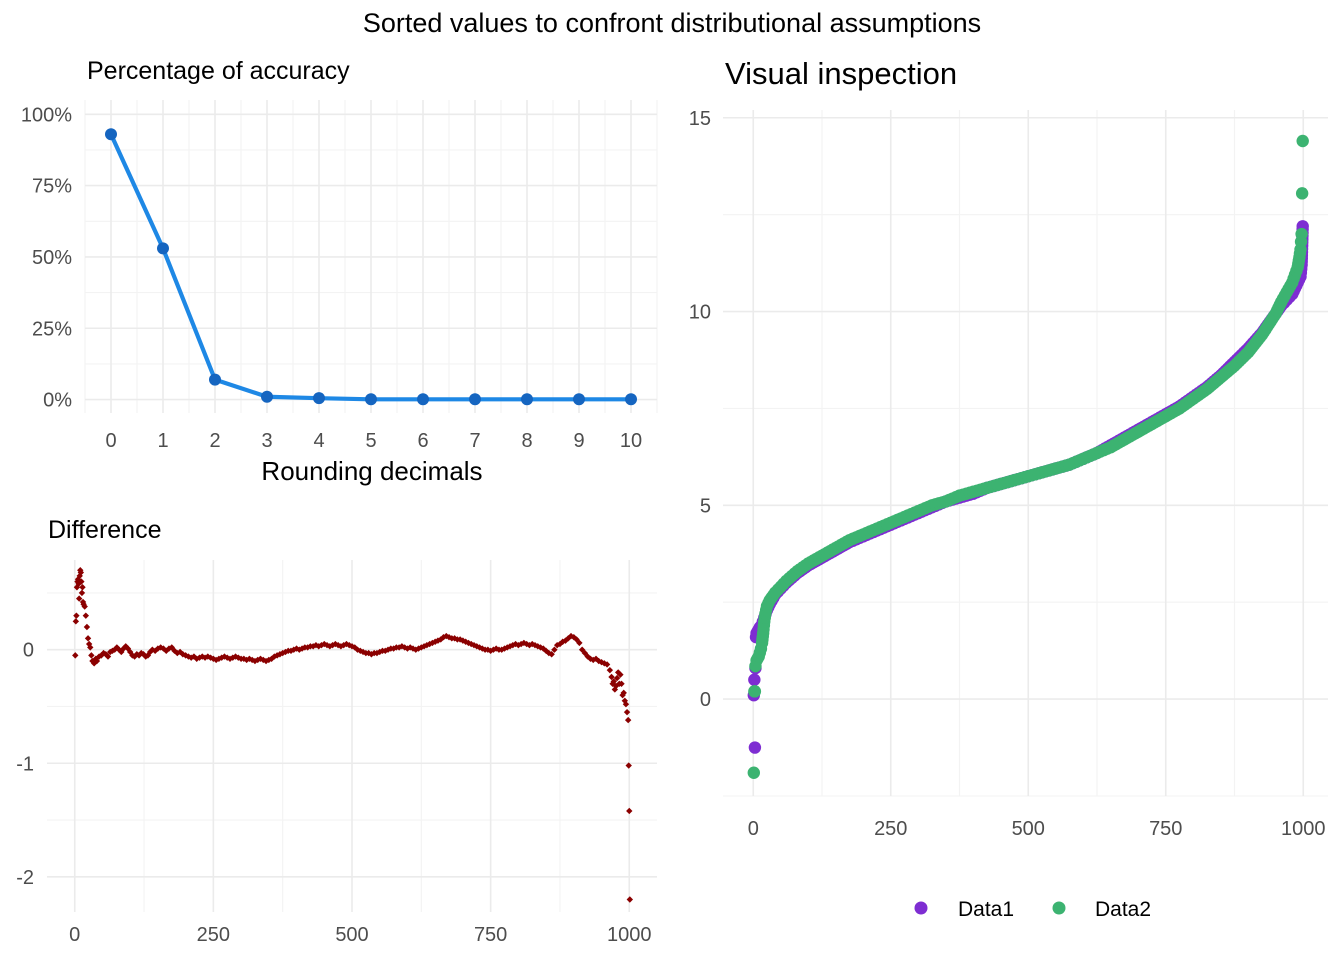 The image size is (1344, 960). What do you see at coordinates (25, 764) in the screenshot?
I see `difference-y-tick-label: -1` at bounding box center [25, 764].